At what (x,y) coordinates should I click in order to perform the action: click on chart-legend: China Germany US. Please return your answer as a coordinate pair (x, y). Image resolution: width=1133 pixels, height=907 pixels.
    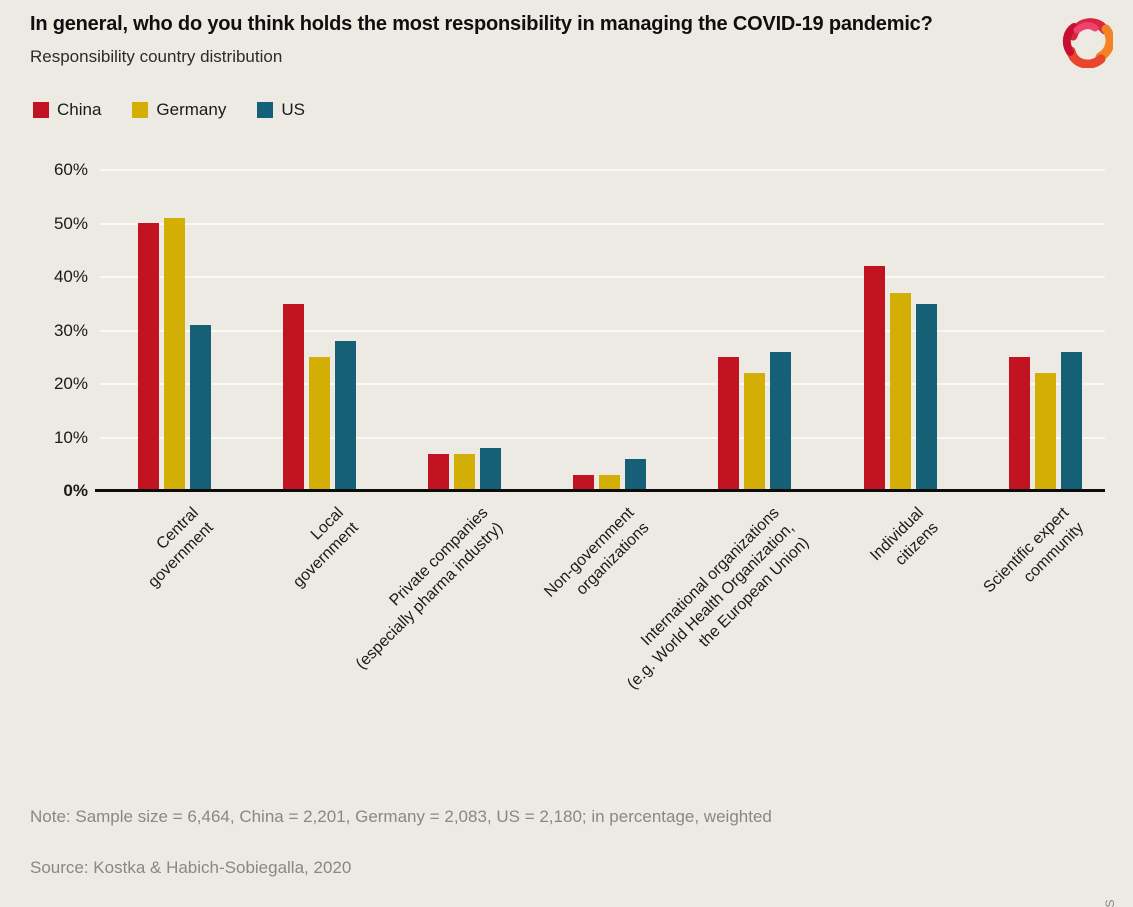
    Looking at the image, I should click on (169, 110).